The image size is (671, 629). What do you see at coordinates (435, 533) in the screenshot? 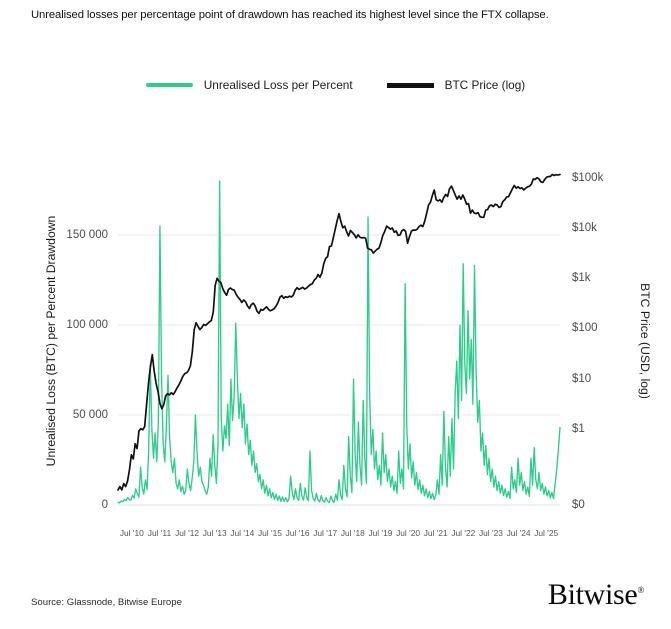
I see `x-tick-11: Jul '21` at bounding box center [435, 533].